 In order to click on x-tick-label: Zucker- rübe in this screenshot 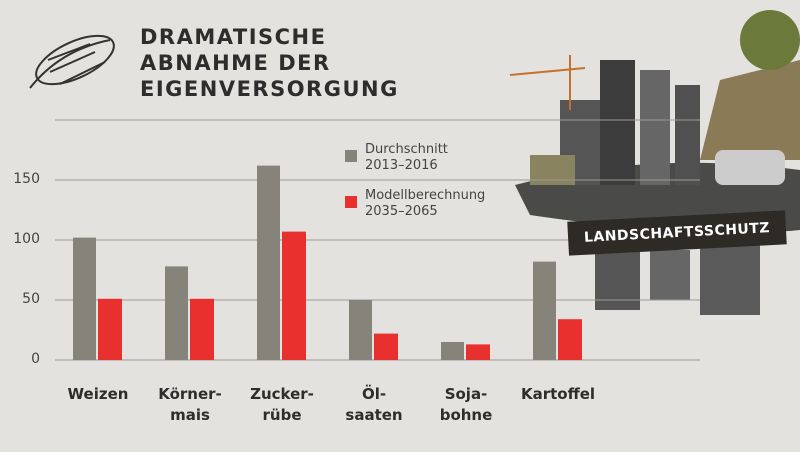, I will do `click(282, 404)`.